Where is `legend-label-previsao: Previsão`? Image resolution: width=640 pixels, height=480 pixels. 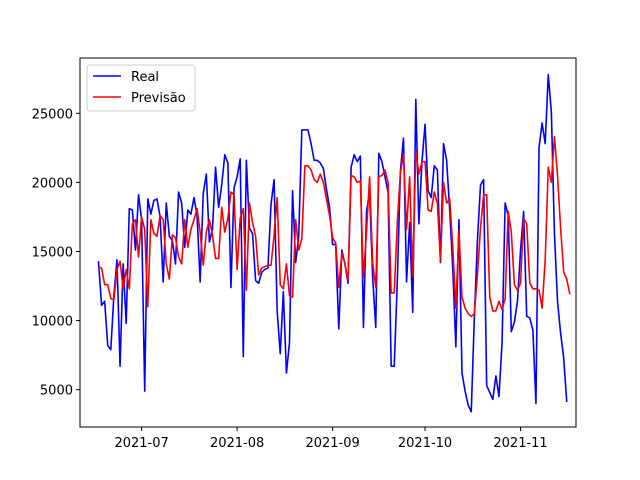 legend-label-previsao: Previsão is located at coordinates (158, 98).